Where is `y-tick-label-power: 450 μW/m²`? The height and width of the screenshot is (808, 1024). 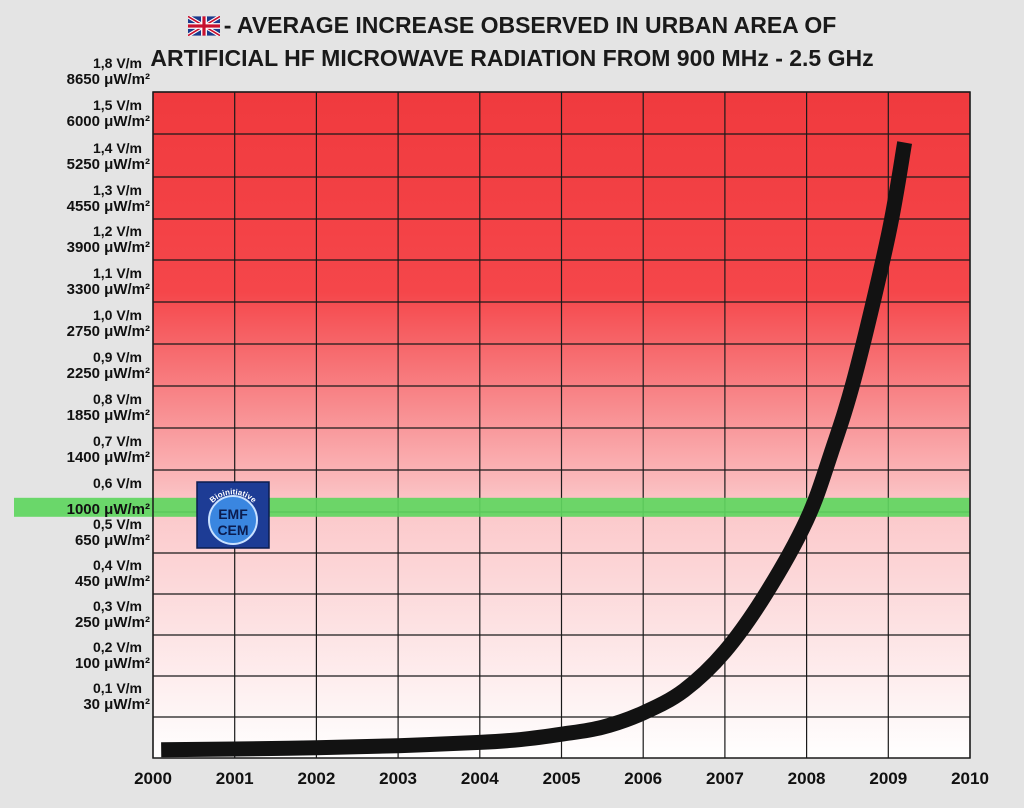
y-tick-label-power: 450 μW/m² is located at coordinates (112, 581).